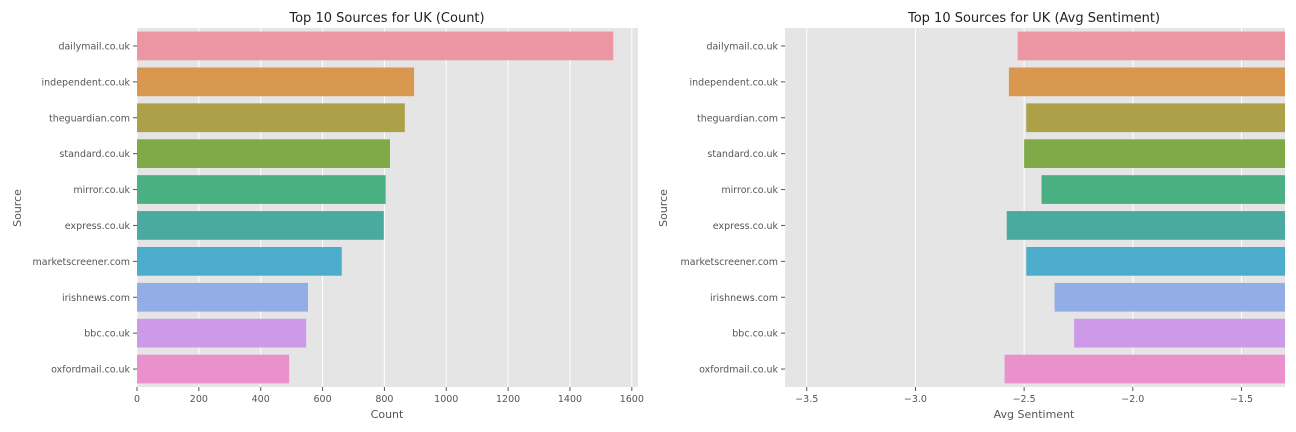  I want to click on sentiment-chart-category-label: bbc.co.uk, so click(755, 334).